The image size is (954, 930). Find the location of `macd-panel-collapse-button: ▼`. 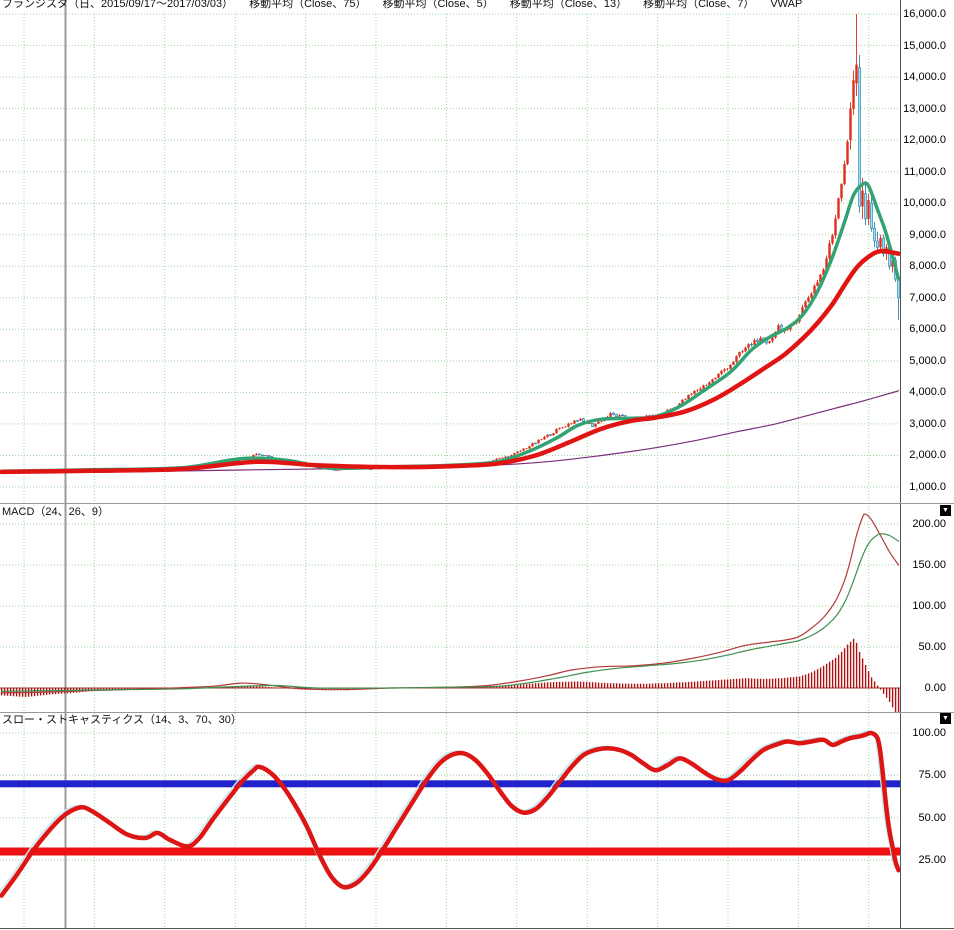

macd-panel-collapse-button: ▼ is located at coordinates (945, 510).